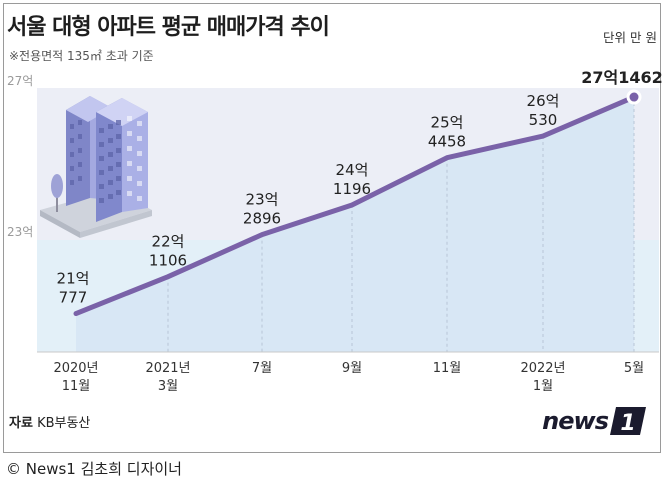 The image size is (666, 484). I want to click on data-label: 22억 1106, so click(168, 251).